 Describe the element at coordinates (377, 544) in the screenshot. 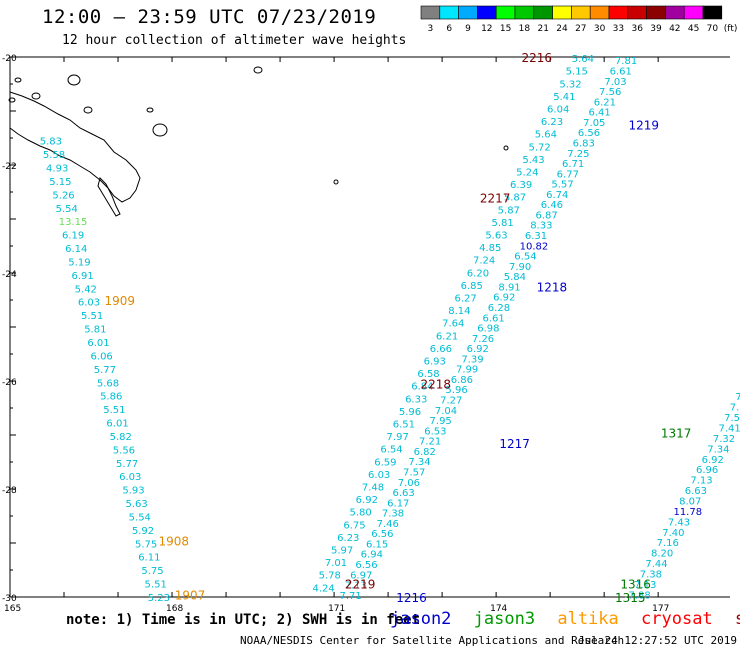

I see `wave-height-C: 6.15` at that location.